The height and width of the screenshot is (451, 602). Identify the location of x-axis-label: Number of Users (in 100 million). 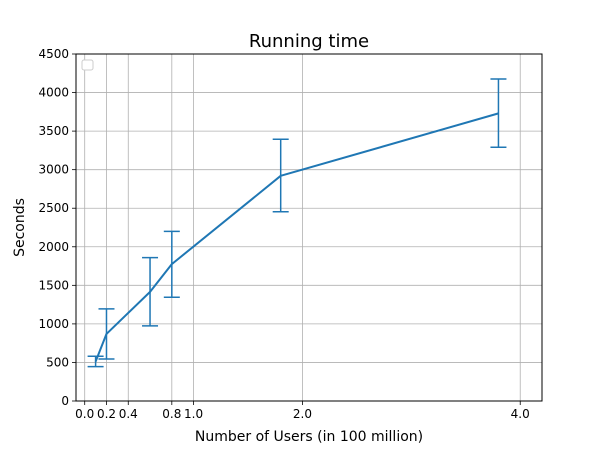
(309, 437).